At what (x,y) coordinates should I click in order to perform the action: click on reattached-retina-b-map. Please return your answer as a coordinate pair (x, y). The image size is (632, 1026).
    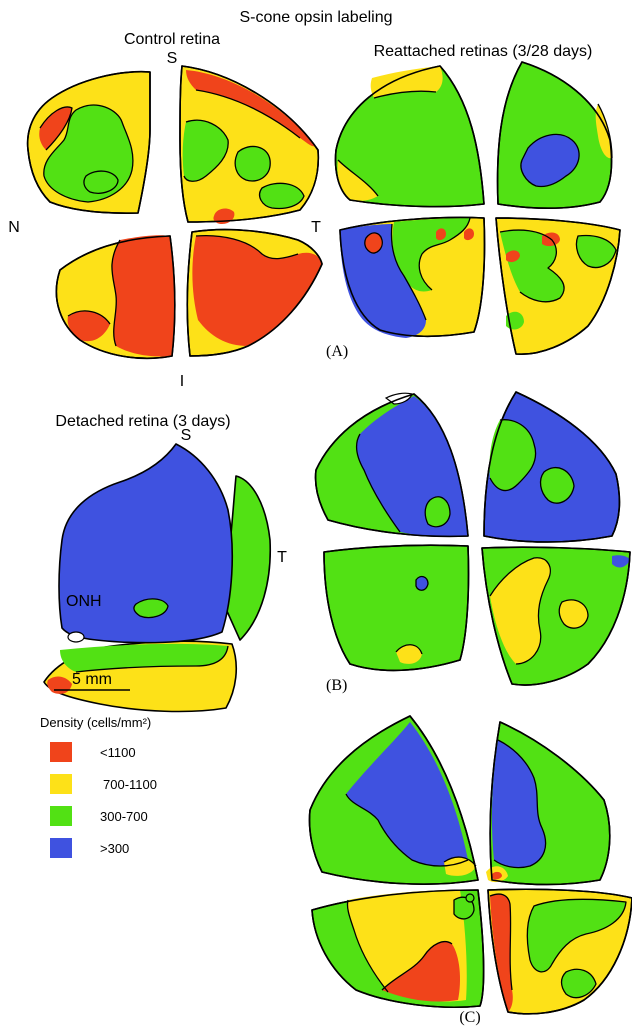
    Looking at the image, I should click on (472, 538).